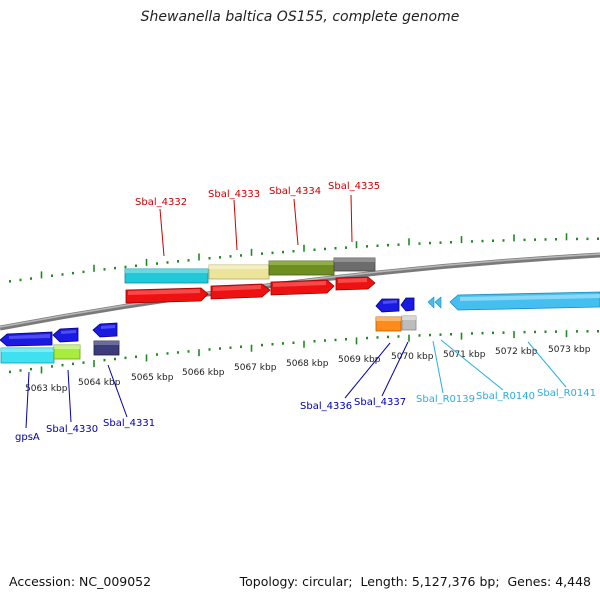 The image size is (600, 600). I want to click on accession-value: NC_009052, so click(115, 581).